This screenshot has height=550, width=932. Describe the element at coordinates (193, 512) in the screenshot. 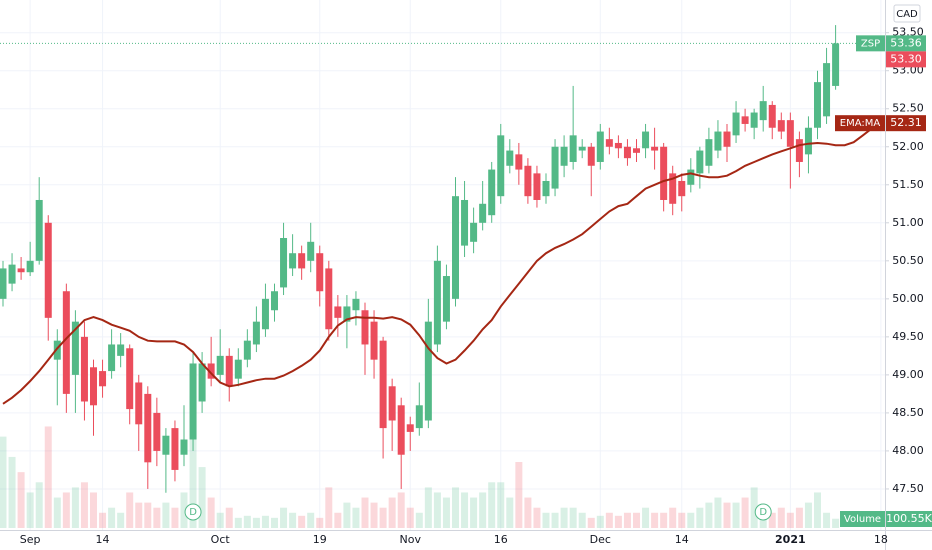

I see `dividend-marker` at that location.